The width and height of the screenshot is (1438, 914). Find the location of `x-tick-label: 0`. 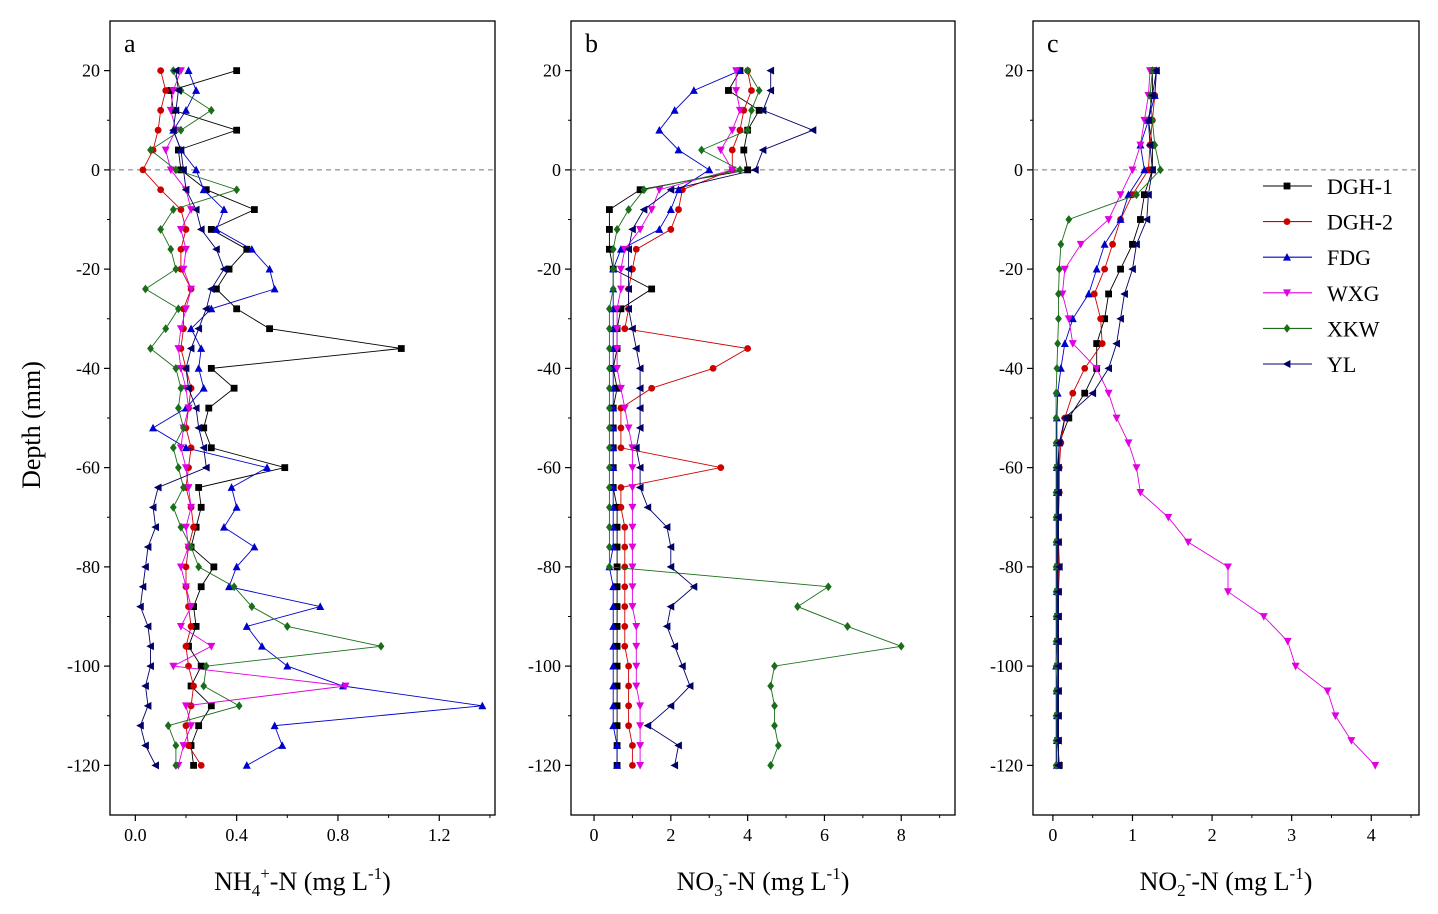

x-tick-label: 0 is located at coordinates (594, 835).